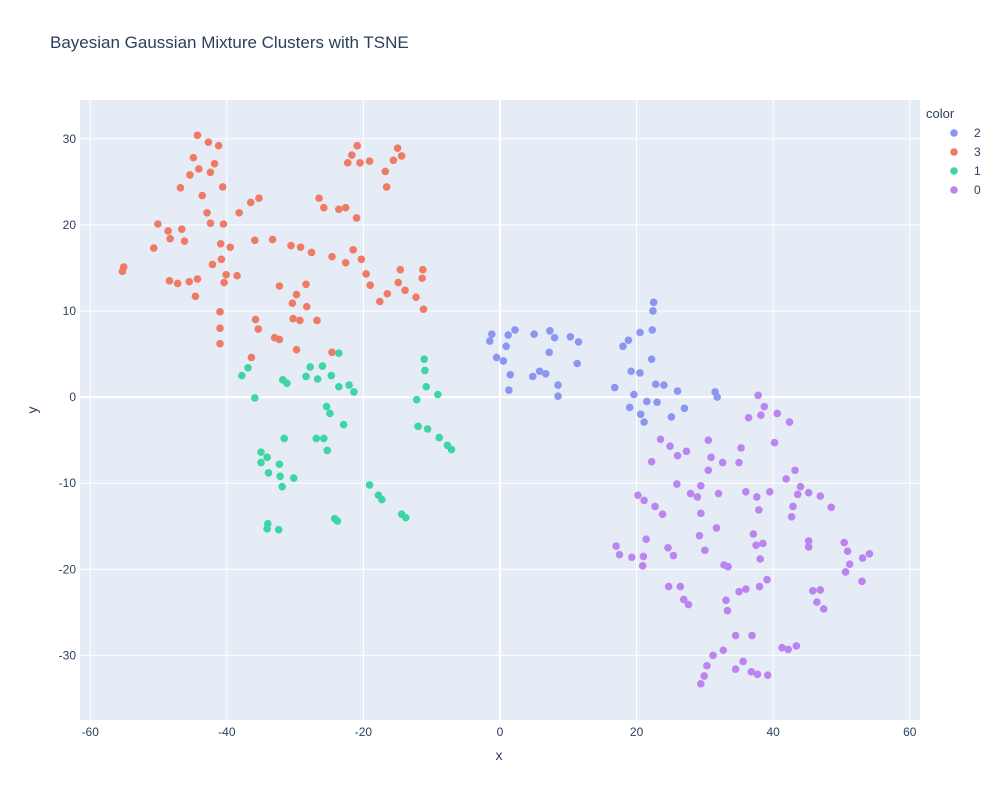 This screenshot has height=800, width=1000. I want to click on legend-item-0: 0, so click(965, 190).